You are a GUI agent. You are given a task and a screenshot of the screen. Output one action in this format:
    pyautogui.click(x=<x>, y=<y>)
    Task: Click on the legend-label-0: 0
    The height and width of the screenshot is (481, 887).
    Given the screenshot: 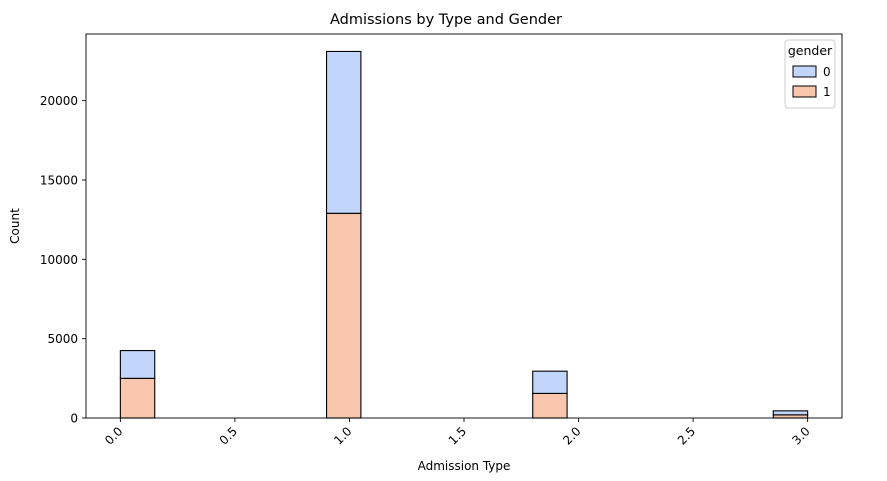 What is the action you would take?
    pyautogui.click(x=827, y=72)
    